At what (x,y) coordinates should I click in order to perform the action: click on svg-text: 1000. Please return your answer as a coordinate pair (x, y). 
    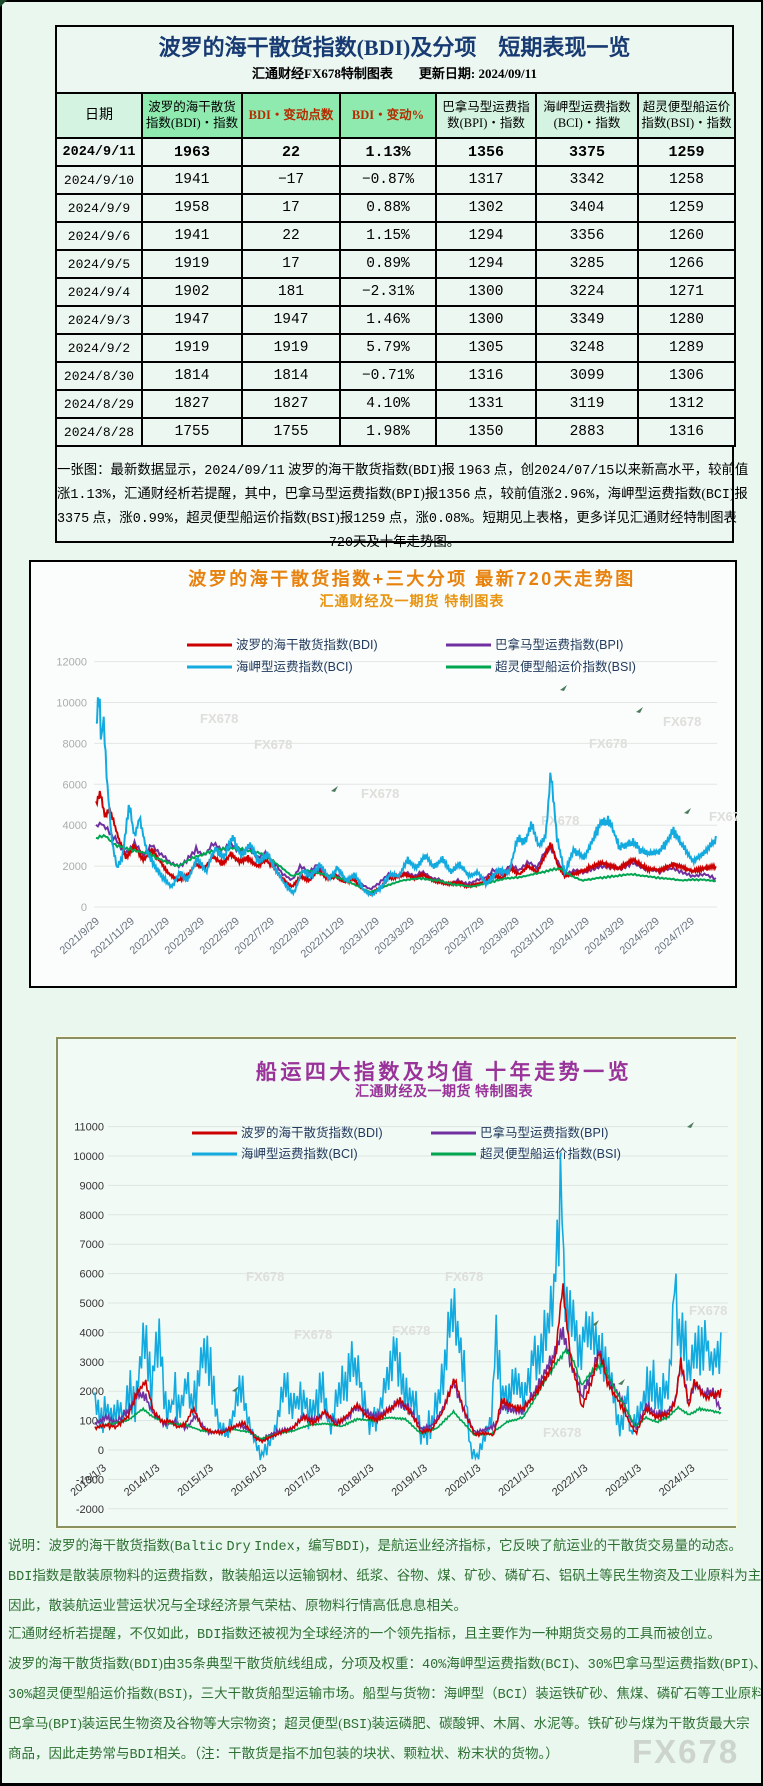
    Looking at the image, I should click on (92, 1422).